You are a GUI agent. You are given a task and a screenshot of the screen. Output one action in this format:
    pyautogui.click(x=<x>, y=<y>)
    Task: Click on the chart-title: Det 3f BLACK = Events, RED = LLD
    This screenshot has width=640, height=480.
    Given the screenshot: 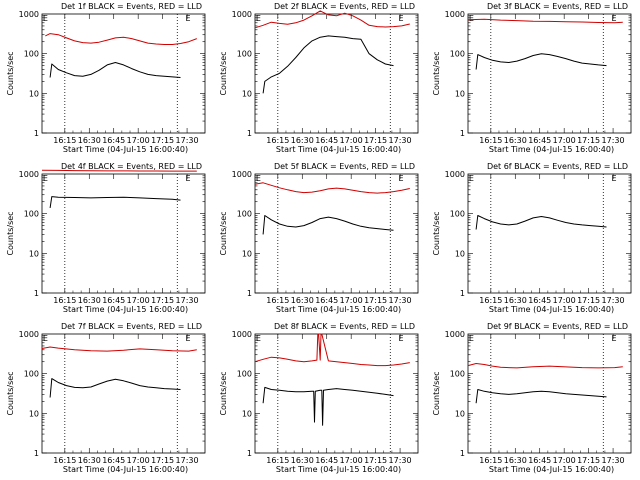 What is the action you would take?
    pyautogui.click(x=557, y=6)
    